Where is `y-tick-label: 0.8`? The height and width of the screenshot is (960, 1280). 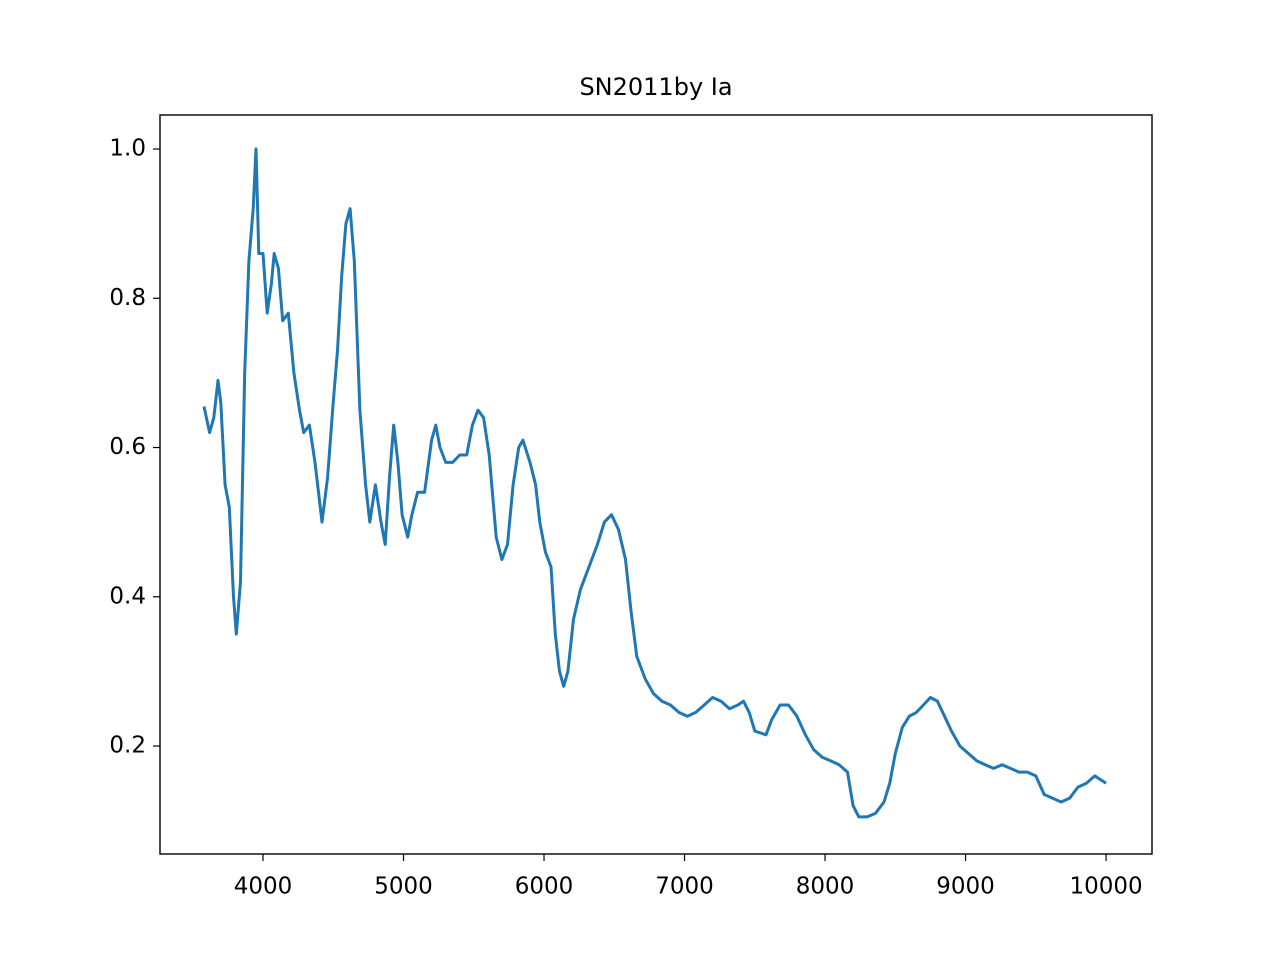 y-tick-label: 0.8 is located at coordinates (127, 298).